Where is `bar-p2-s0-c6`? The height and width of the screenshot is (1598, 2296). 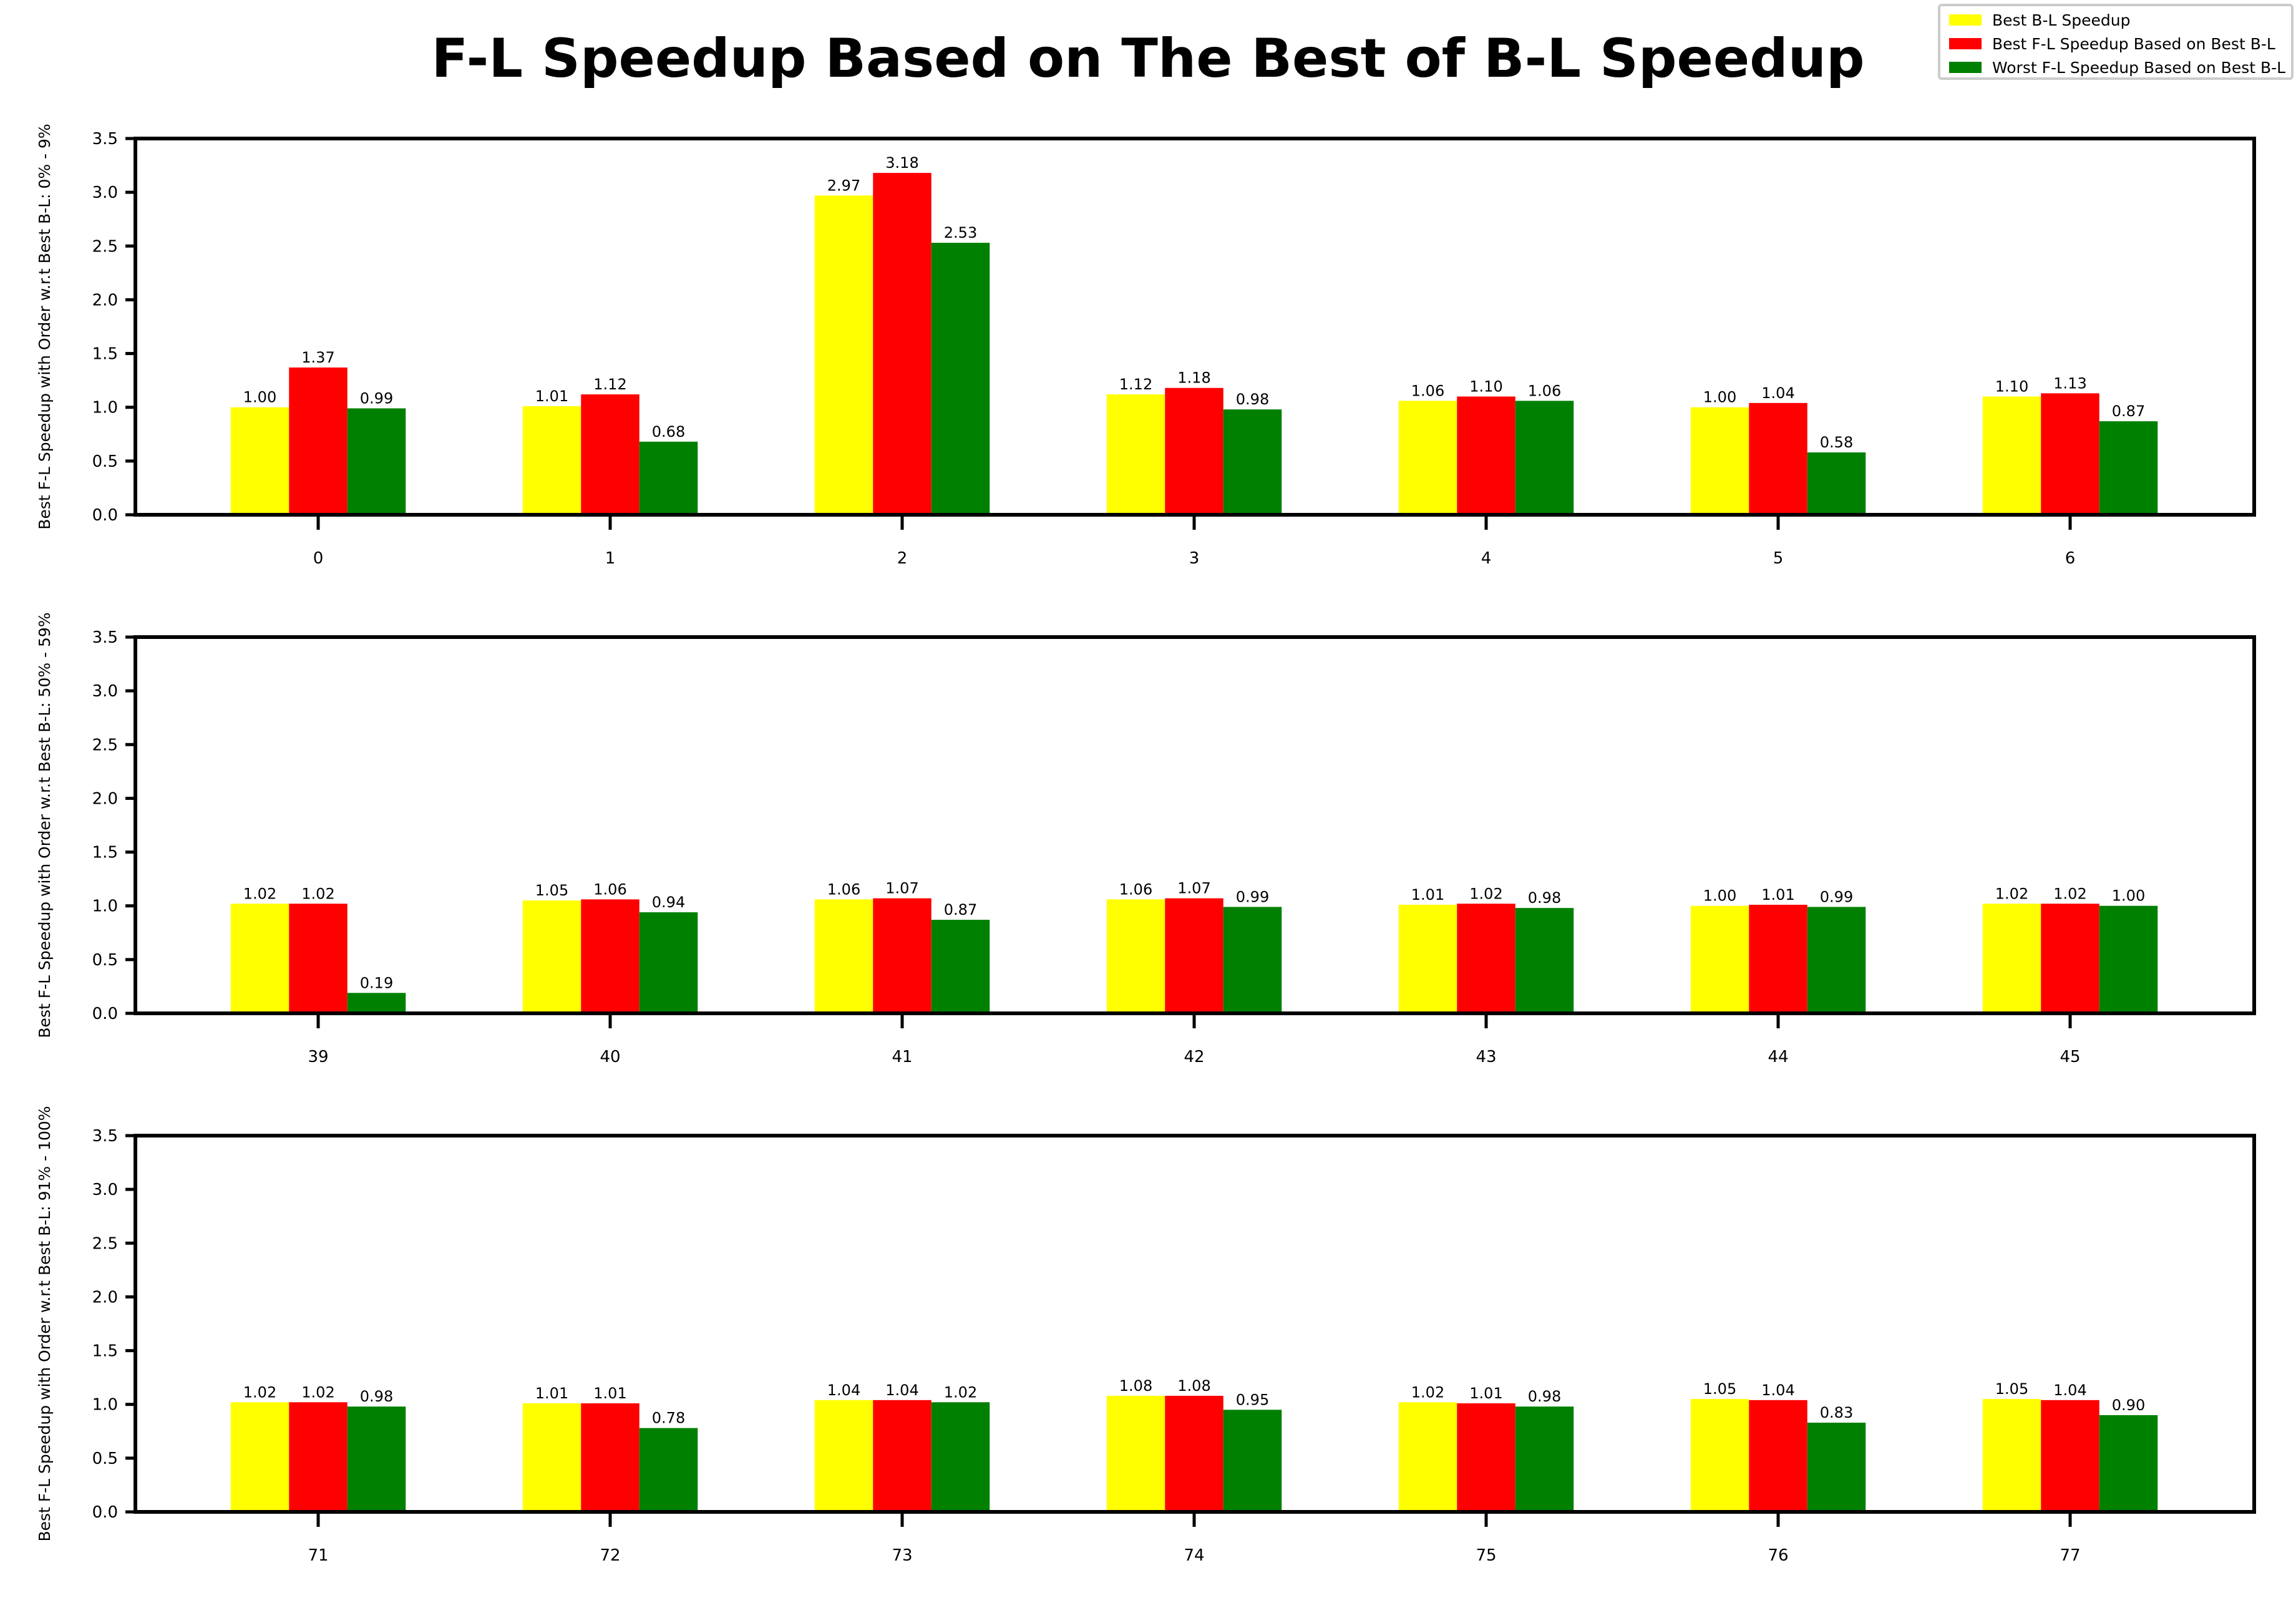
bar-p2-s0-c6 is located at coordinates (2011, 1455).